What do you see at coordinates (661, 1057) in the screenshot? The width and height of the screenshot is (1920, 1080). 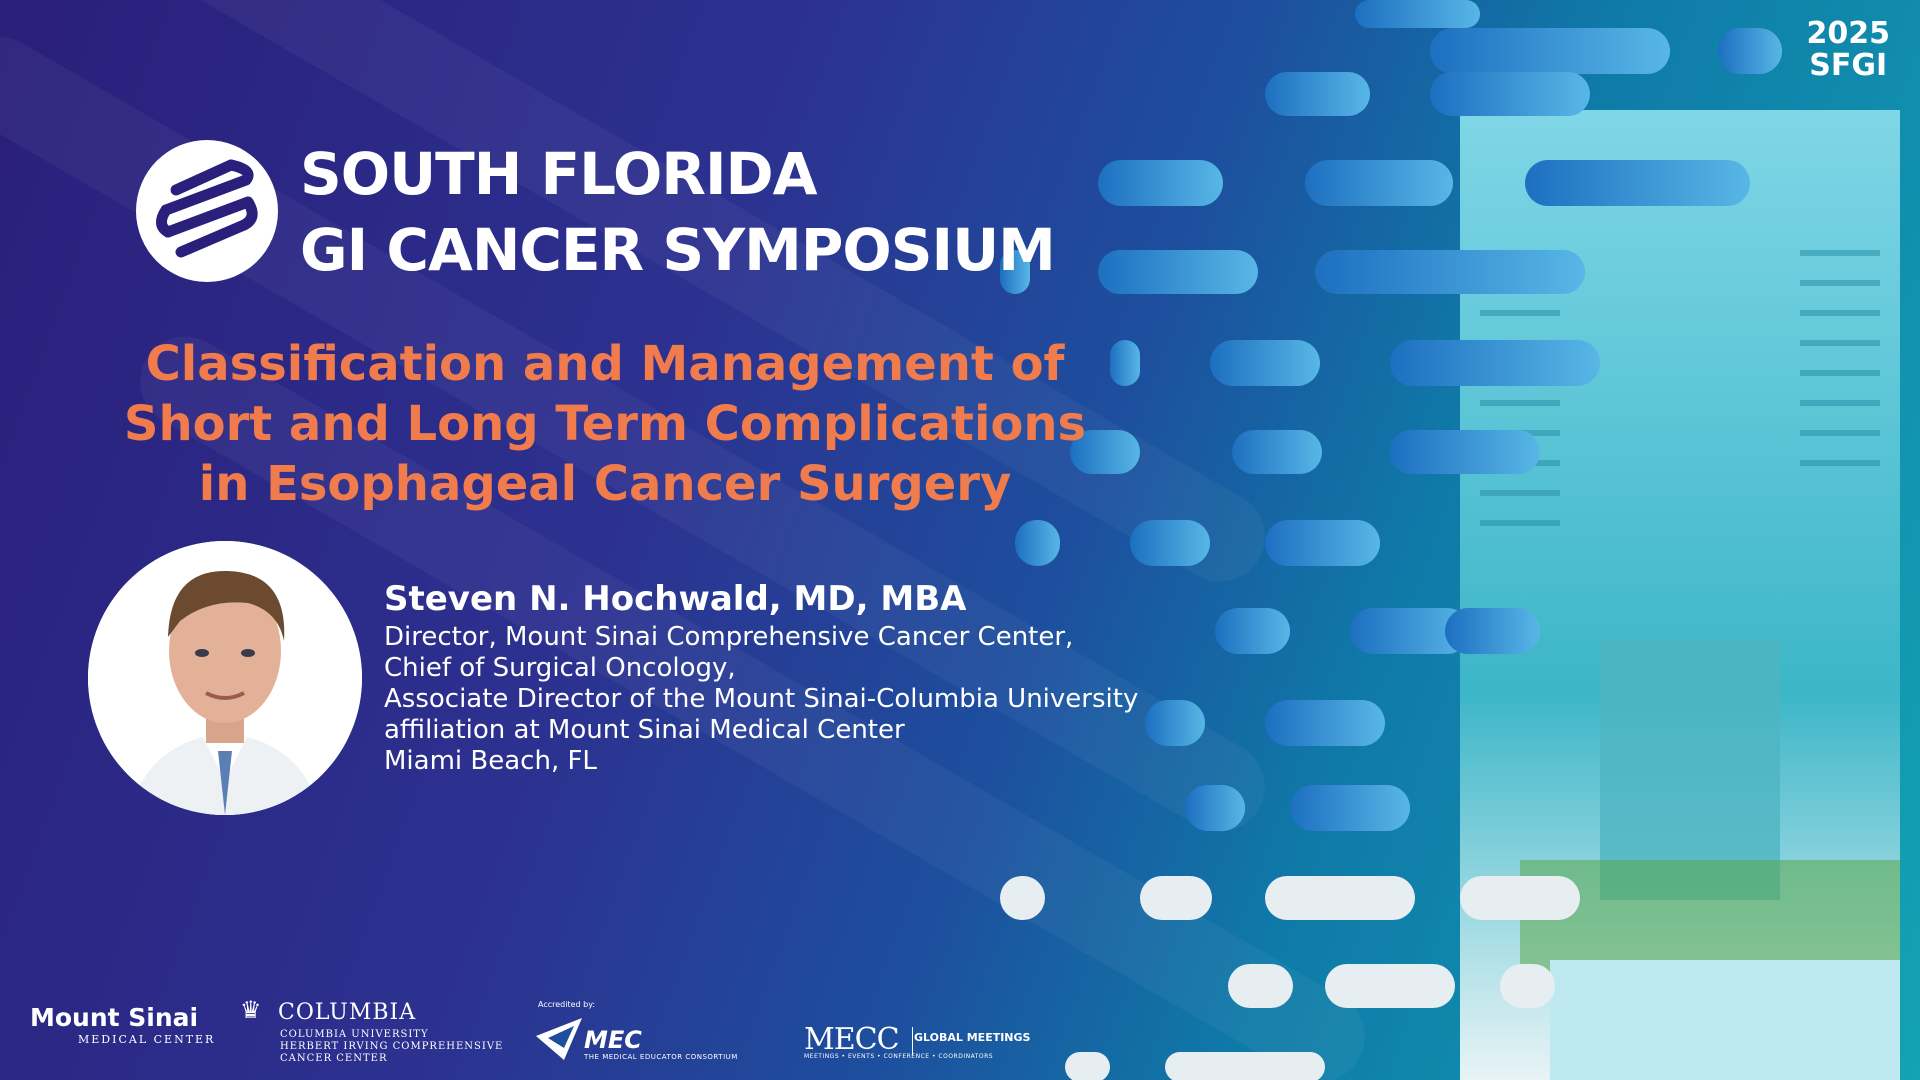 I see `mec-subtitle: THE MEDICAL EDUCATOR CONSORTIUM` at bounding box center [661, 1057].